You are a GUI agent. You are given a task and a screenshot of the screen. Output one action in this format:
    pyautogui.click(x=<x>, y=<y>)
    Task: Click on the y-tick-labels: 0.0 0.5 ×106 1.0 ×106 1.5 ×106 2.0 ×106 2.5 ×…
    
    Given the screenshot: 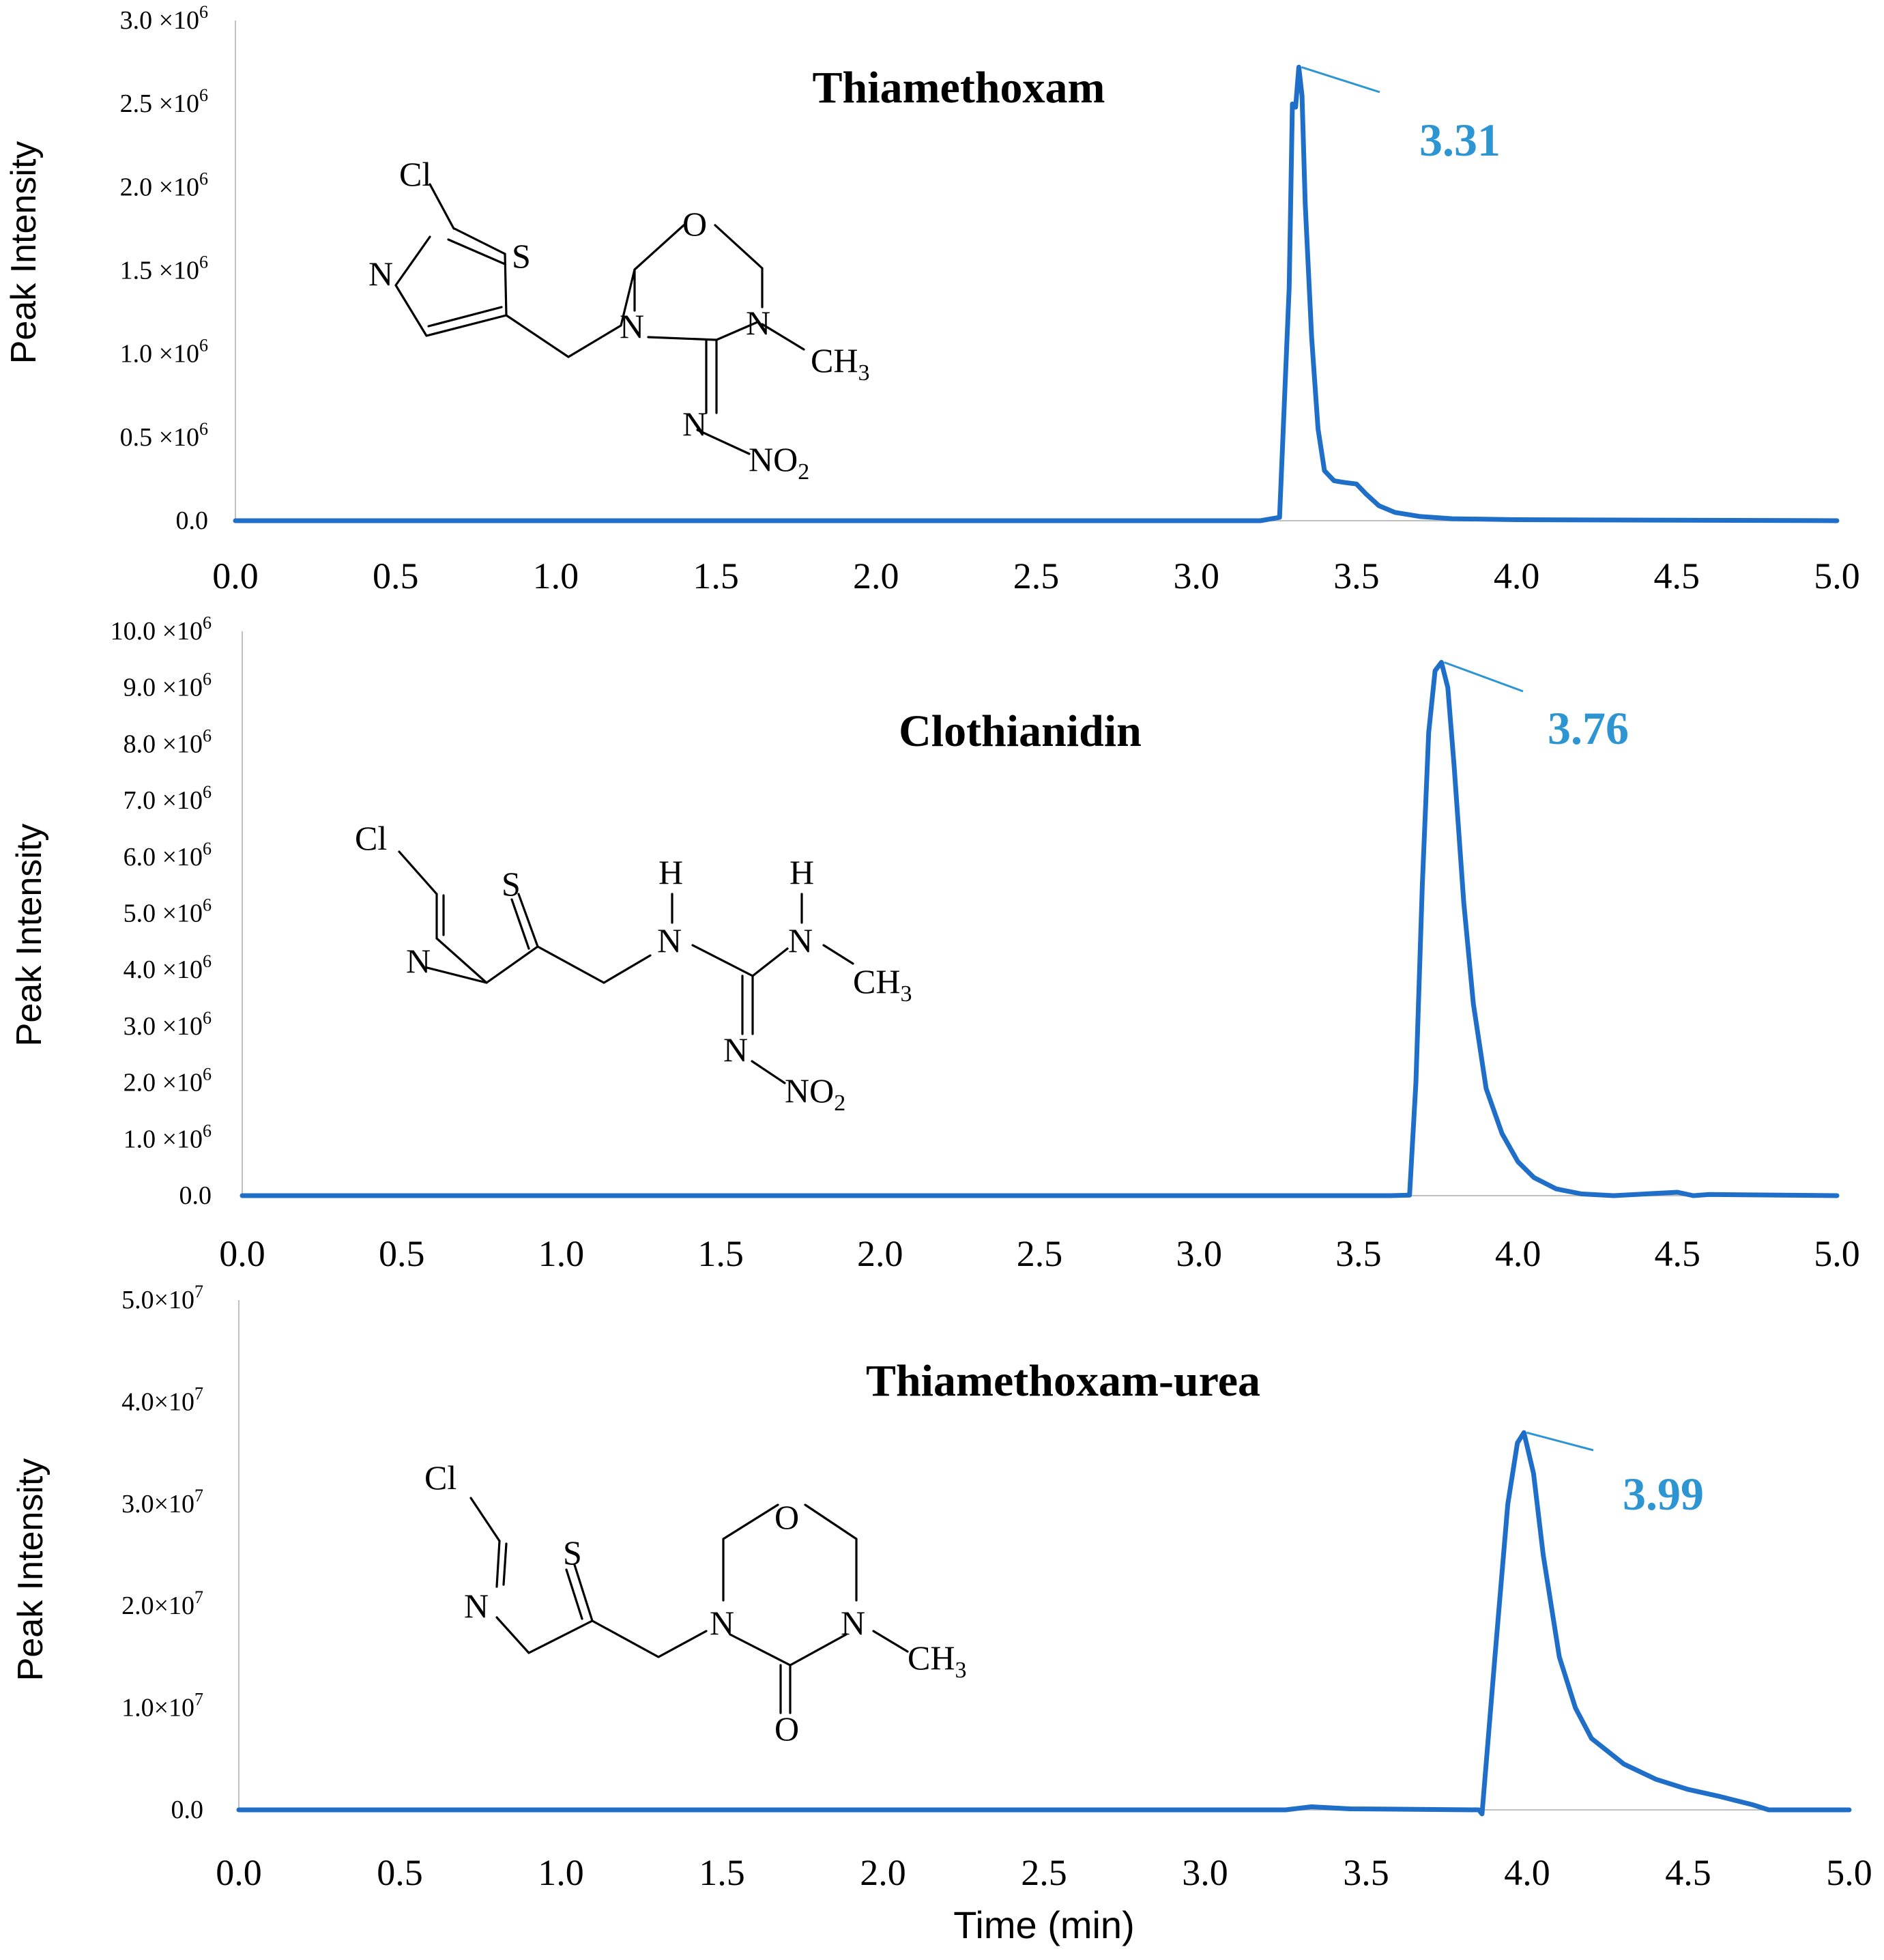 What is the action you would take?
    pyautogui.click(x=164, y=268)
    